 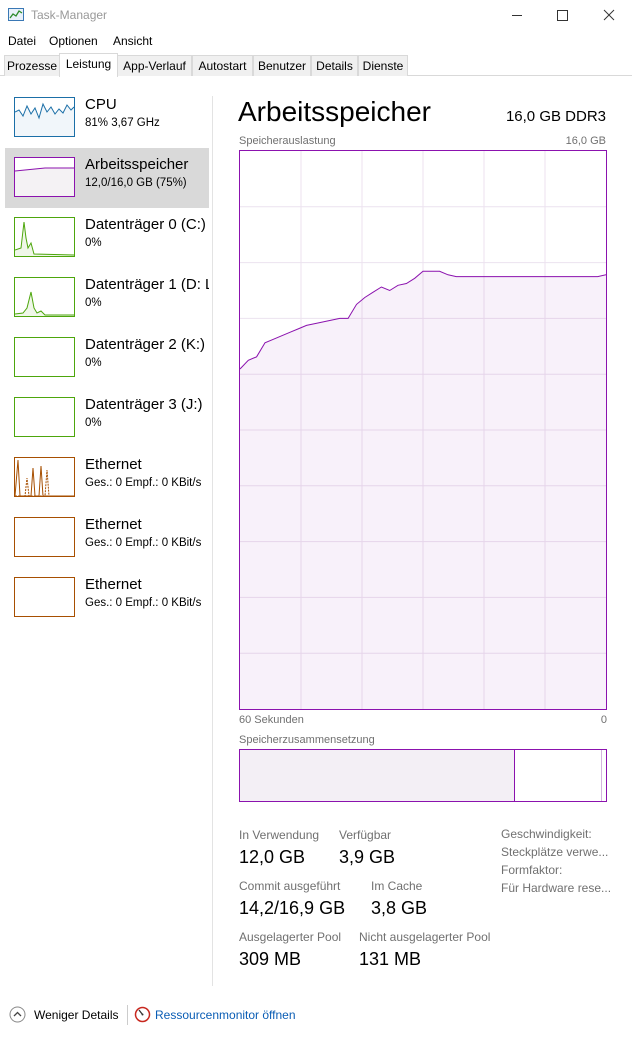 What do you see at coordinates (16, 14) in the screenshot?
I see `task-manager-icon` at bounding box center [16, 14].